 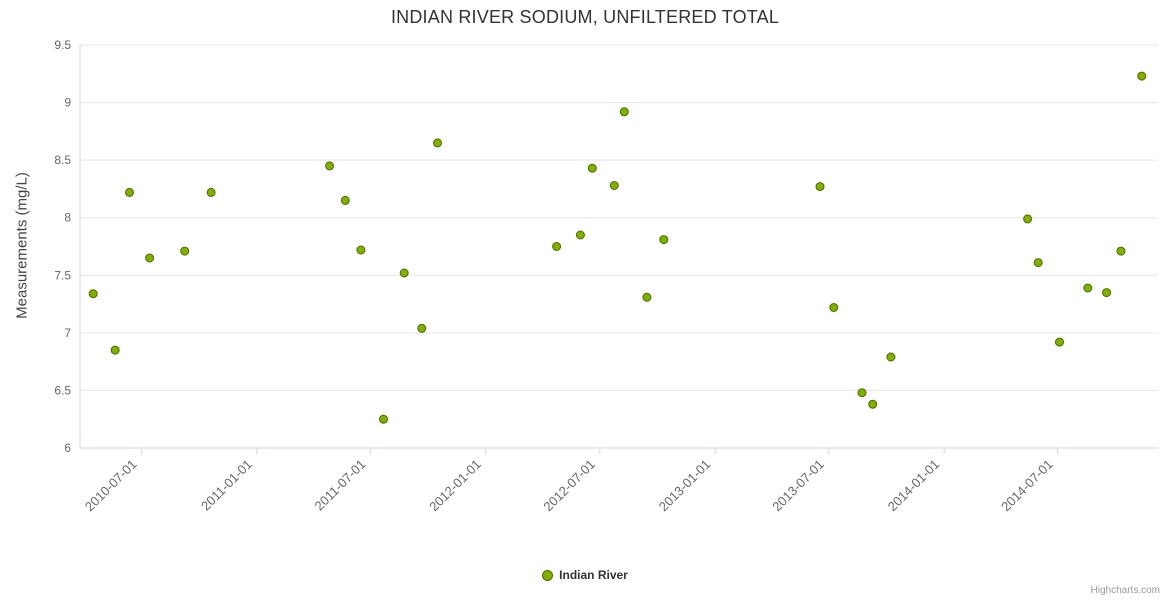 I want to click on y-axis-tick-label: 7.5, so click(x=62, y=275).